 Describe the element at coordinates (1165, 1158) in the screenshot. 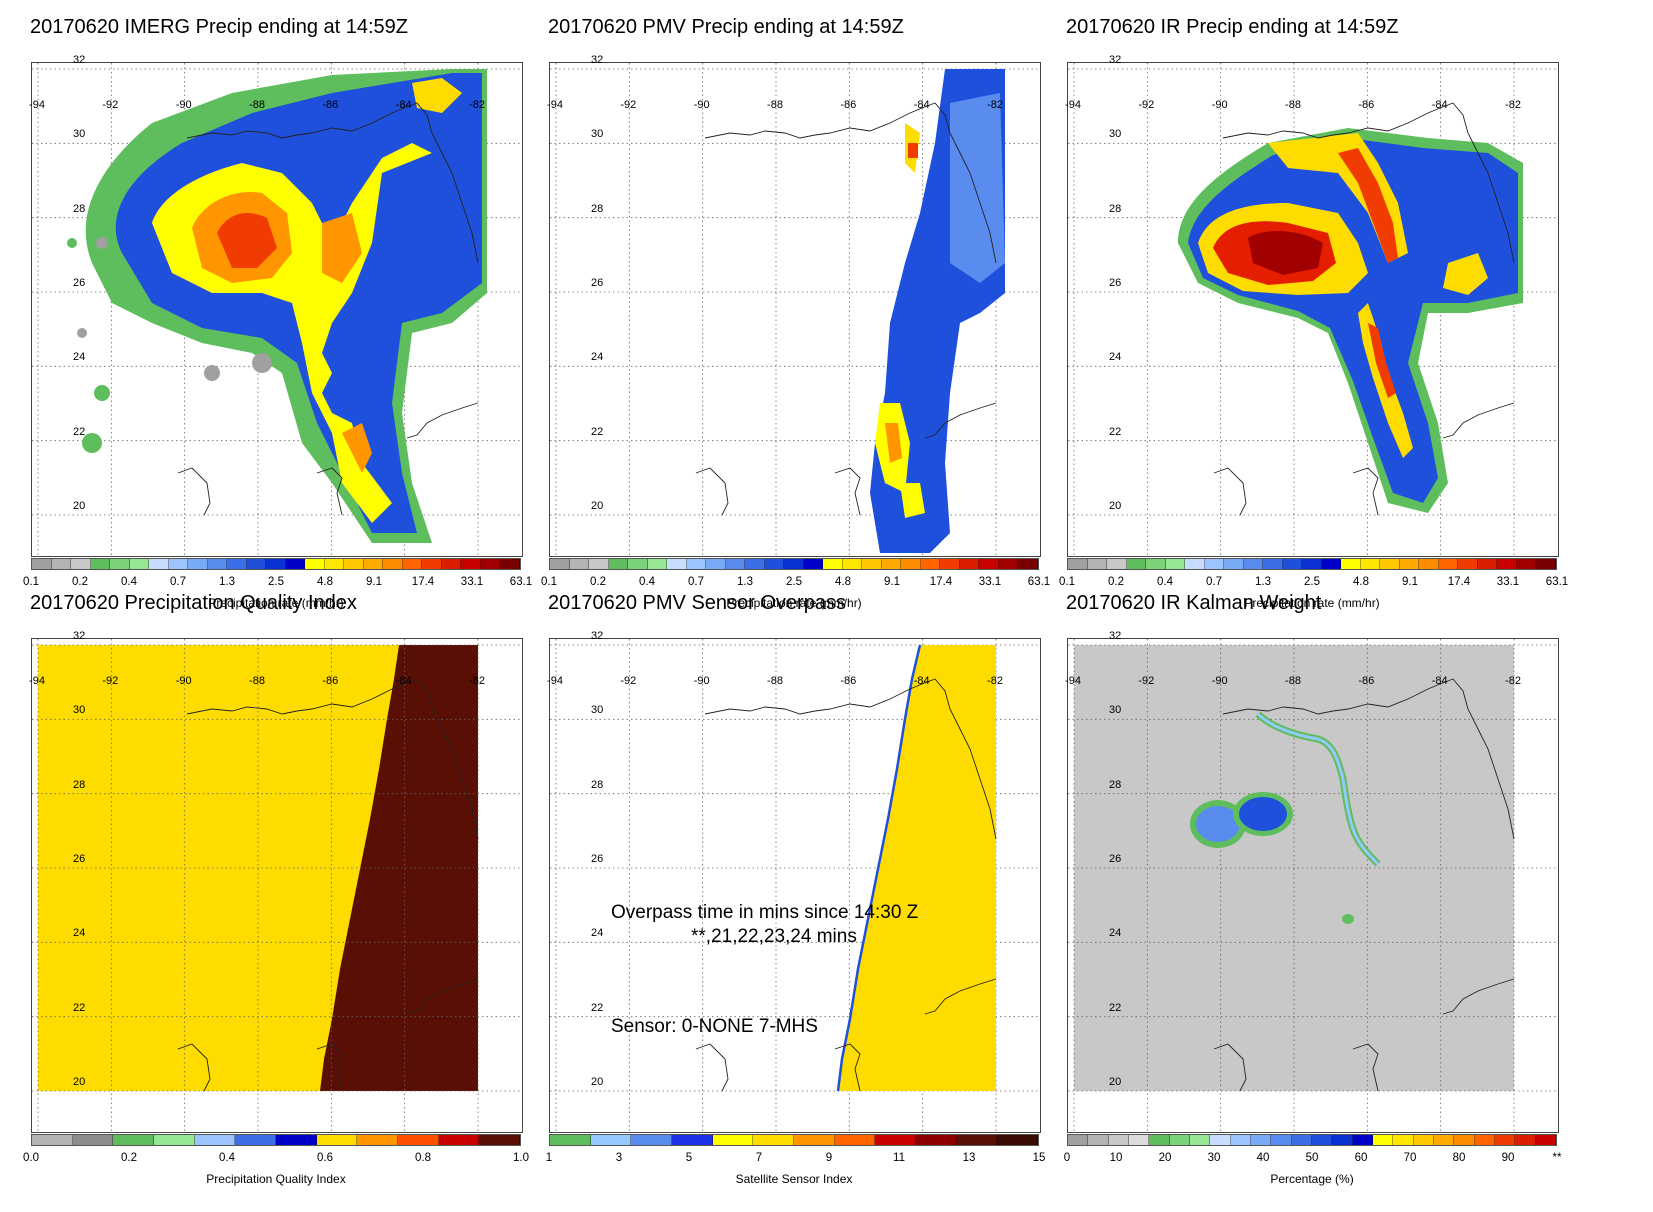

I see `colorbar-tick-label: 20` at that location.